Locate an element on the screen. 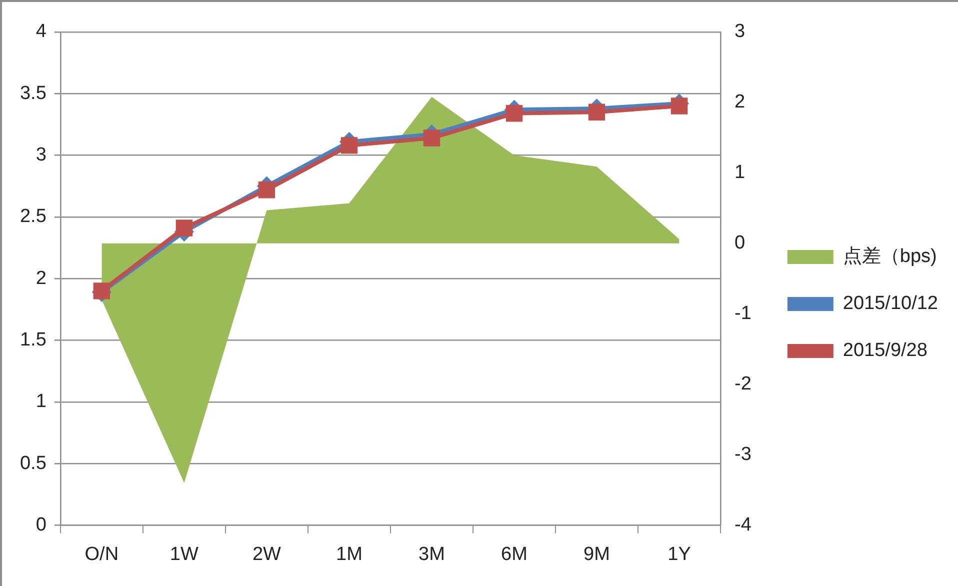 The image size is (958, 586). x-tick-label: 1M is located at coordinates (349, 554).